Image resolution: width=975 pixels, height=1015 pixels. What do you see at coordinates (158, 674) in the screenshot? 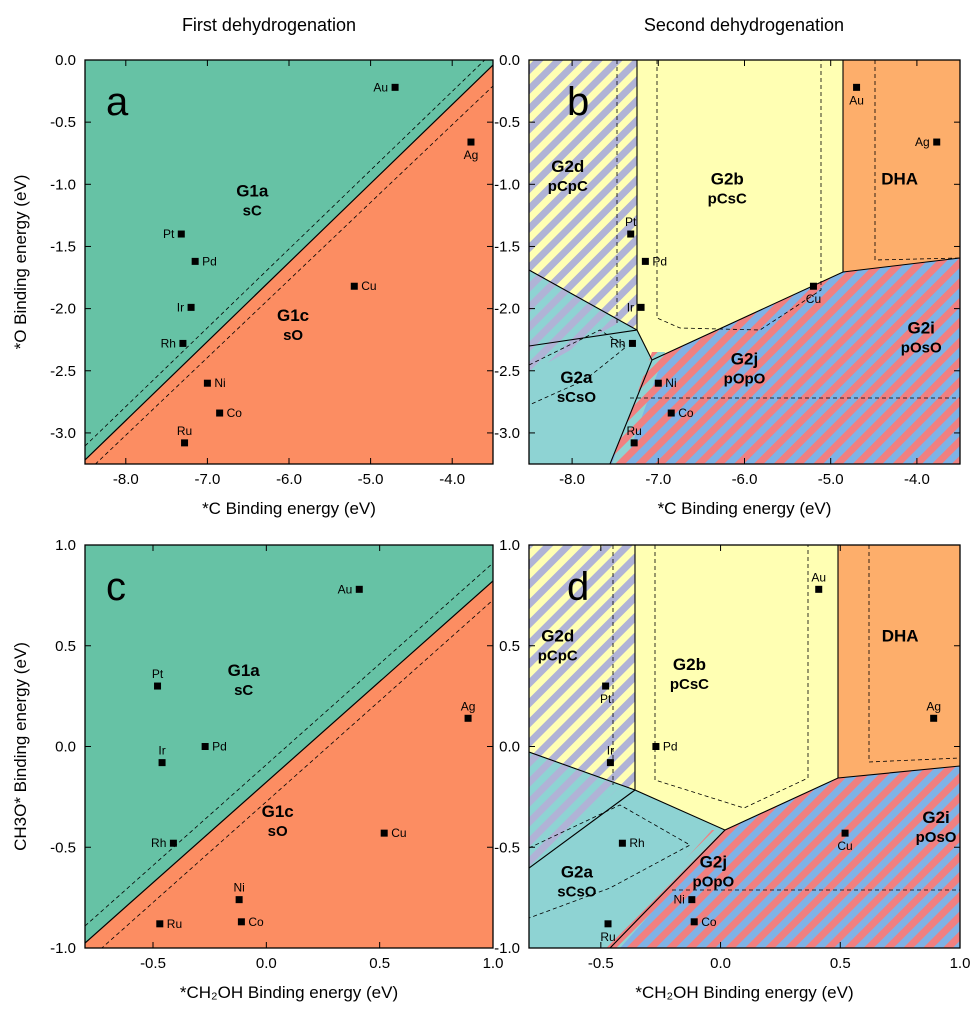
I see `panel-c-marker-label: Pt` at bounding box center [158, 674].